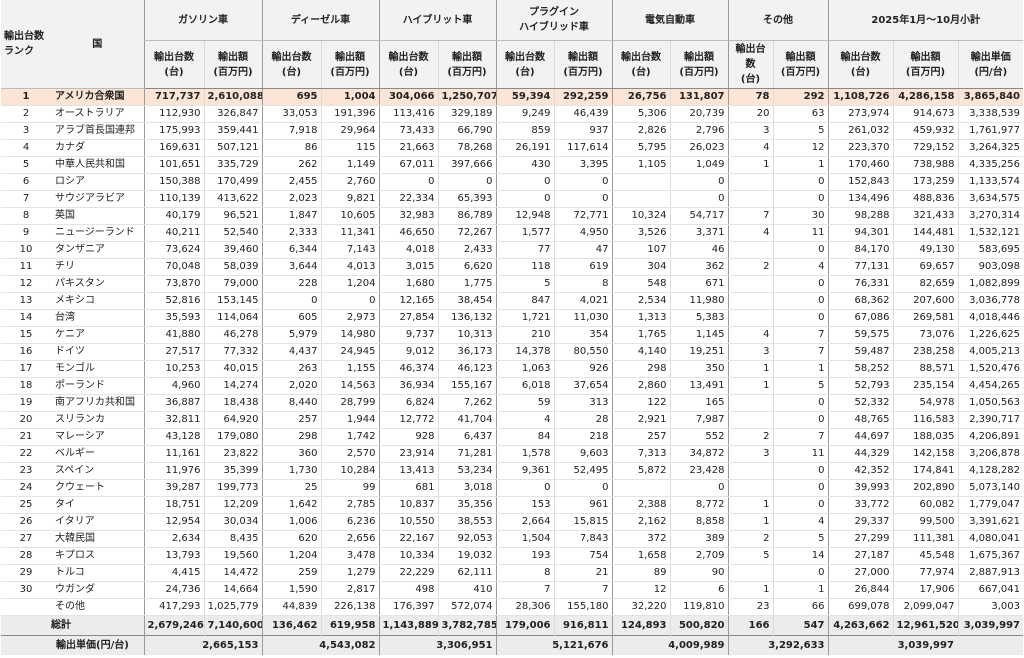  I want to click on value-cell: 1,063, so click(524, 369).